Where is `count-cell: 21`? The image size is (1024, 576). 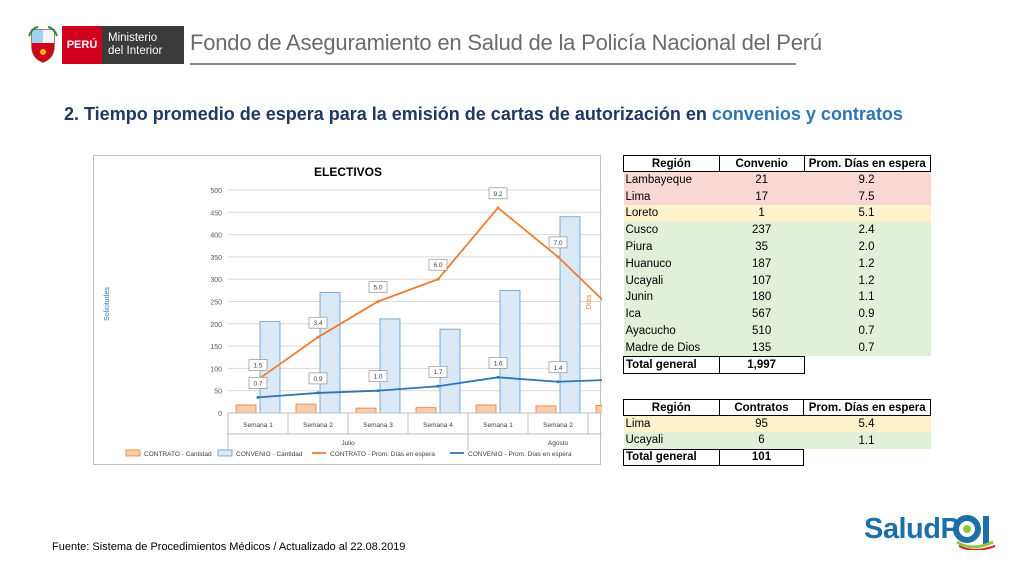 count-cell: 21 is located at coordinates (762, 180).